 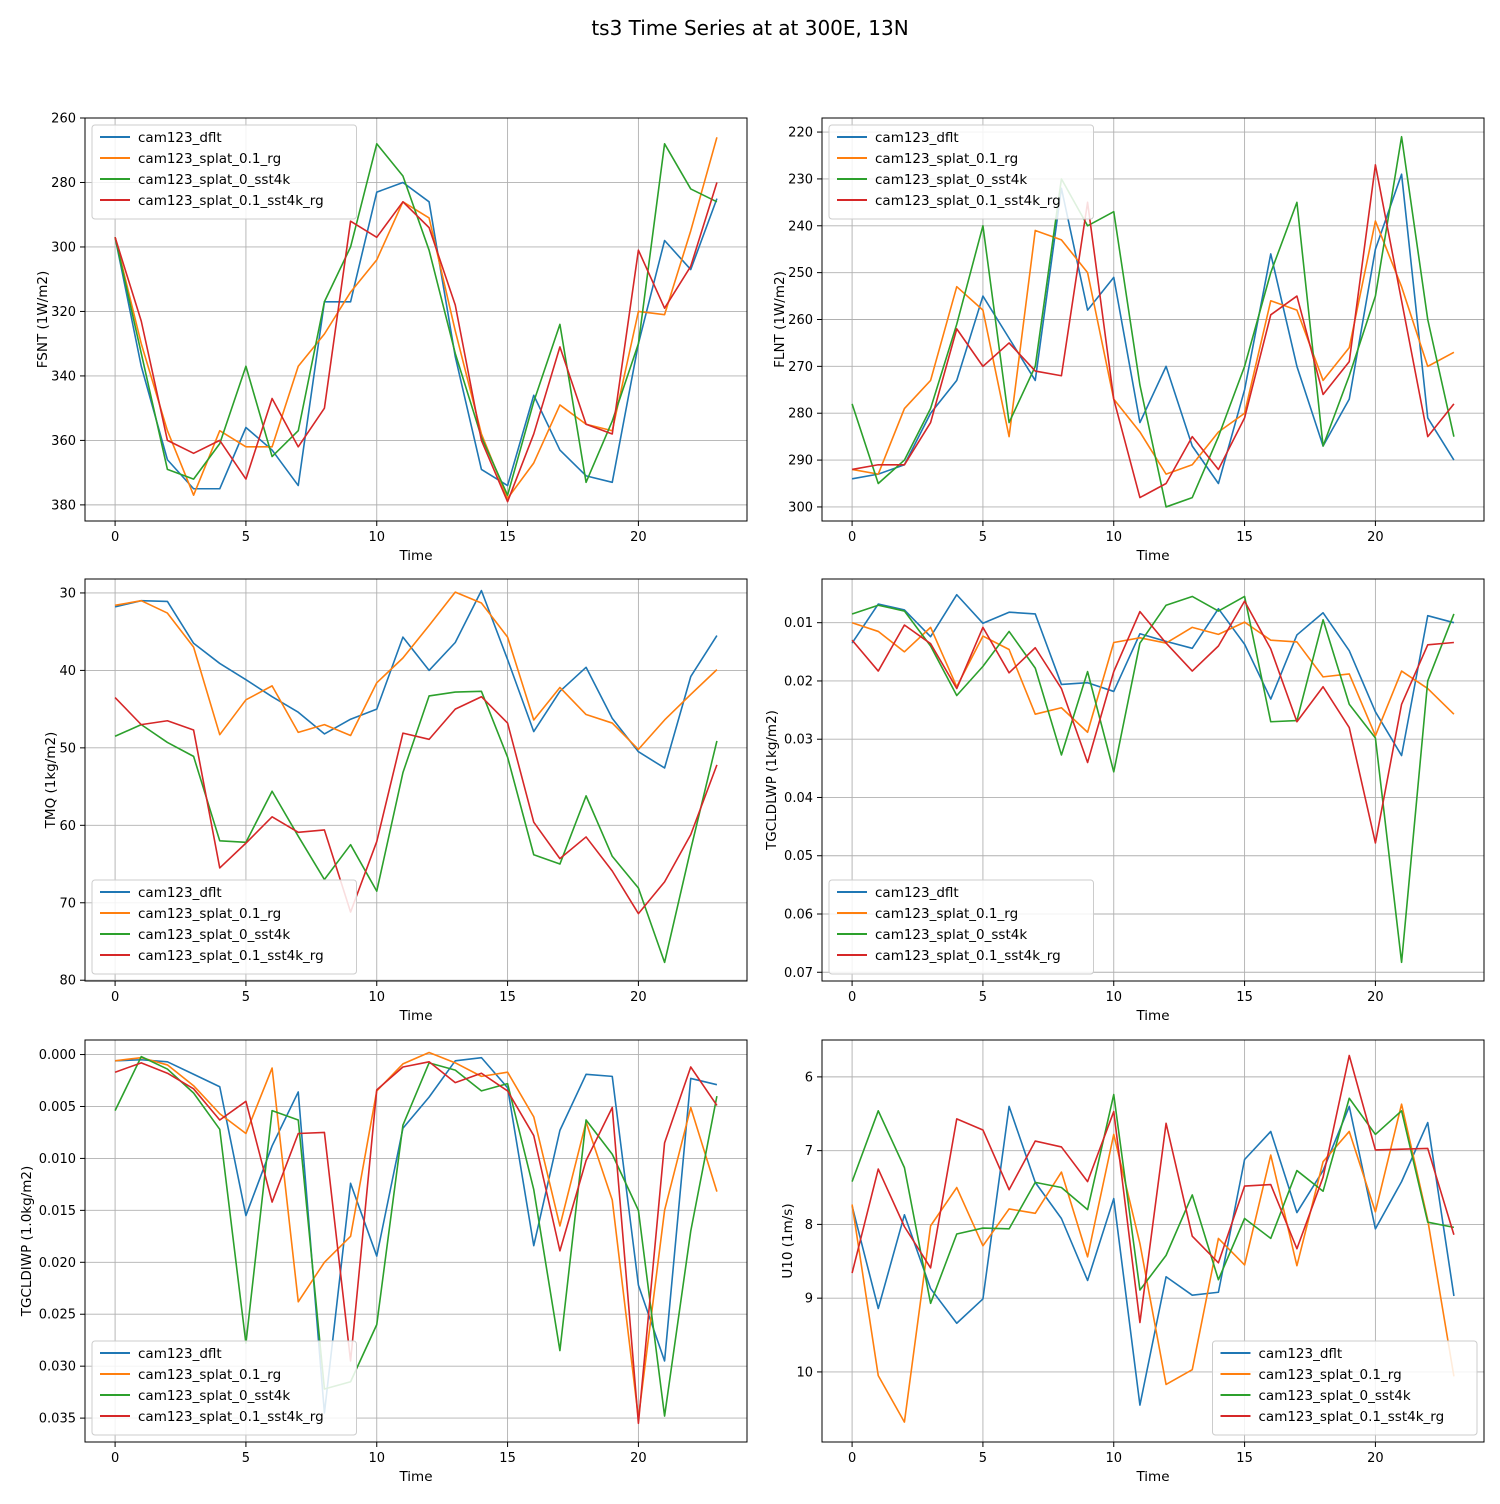 What do you see at coordinates (788, 1240) in the screenshot?
I see `y-axis-label: U10 (1m/s)` at bounding box center [788, 1240].